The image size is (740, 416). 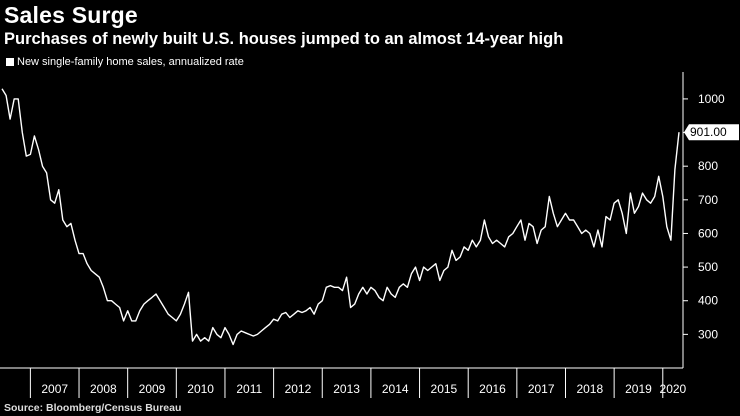 I want to click on y-tick-label: 600, so click(x=708, y=233).